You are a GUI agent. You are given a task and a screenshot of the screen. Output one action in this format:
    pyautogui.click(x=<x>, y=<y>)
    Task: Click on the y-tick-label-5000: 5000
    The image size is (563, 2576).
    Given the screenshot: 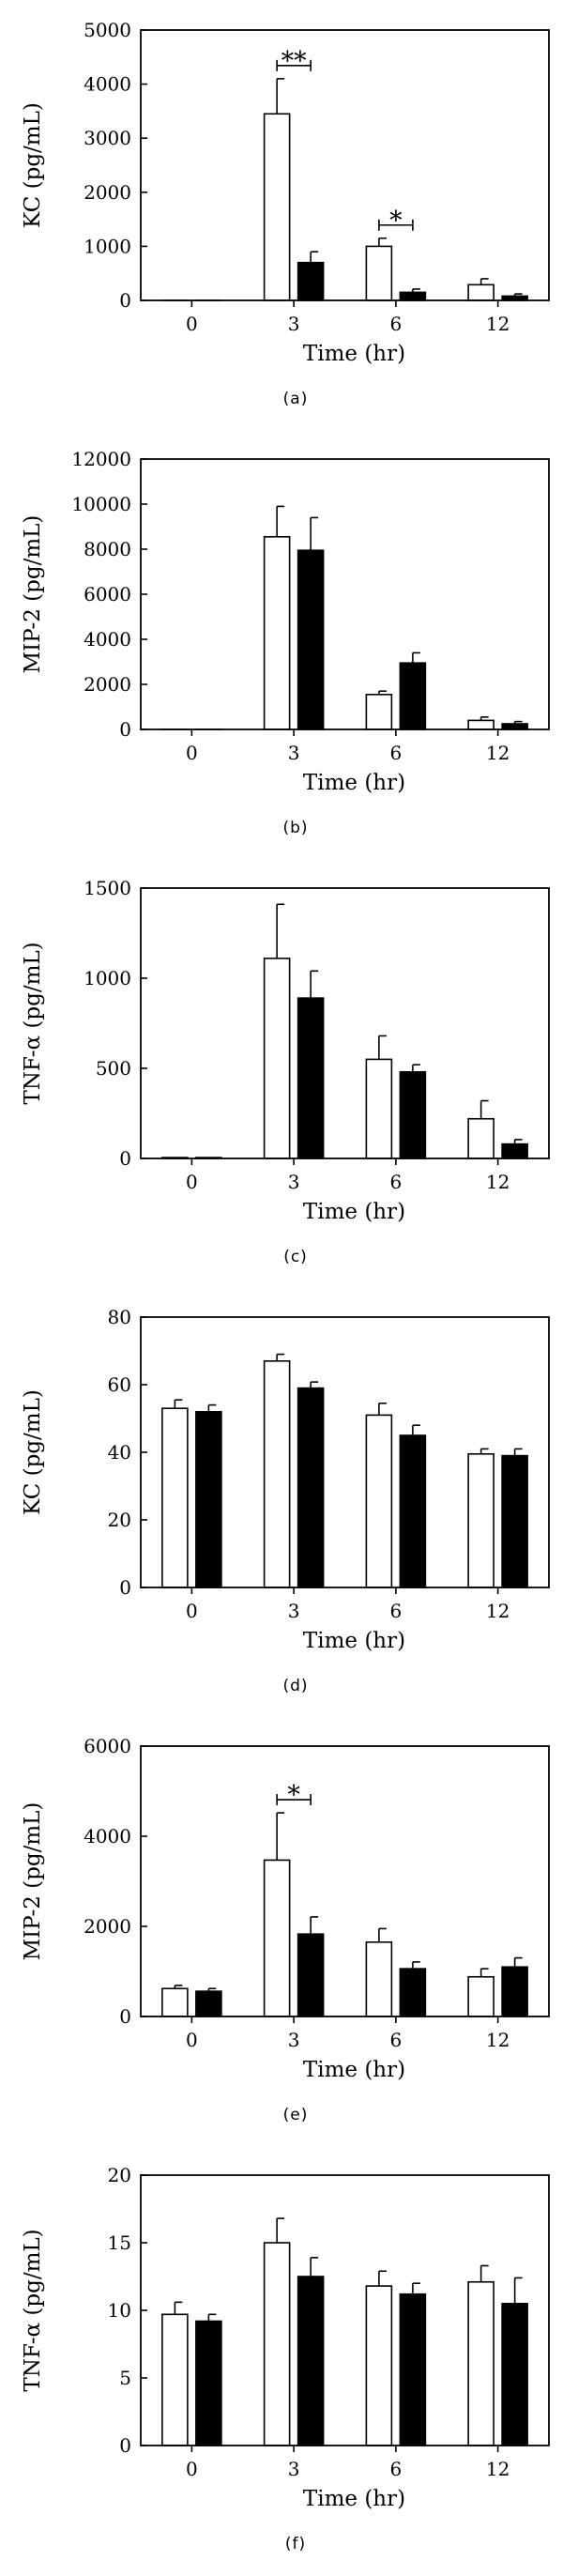 What is the action you would take?
    pyautogui.click(x=107, y=30)
    